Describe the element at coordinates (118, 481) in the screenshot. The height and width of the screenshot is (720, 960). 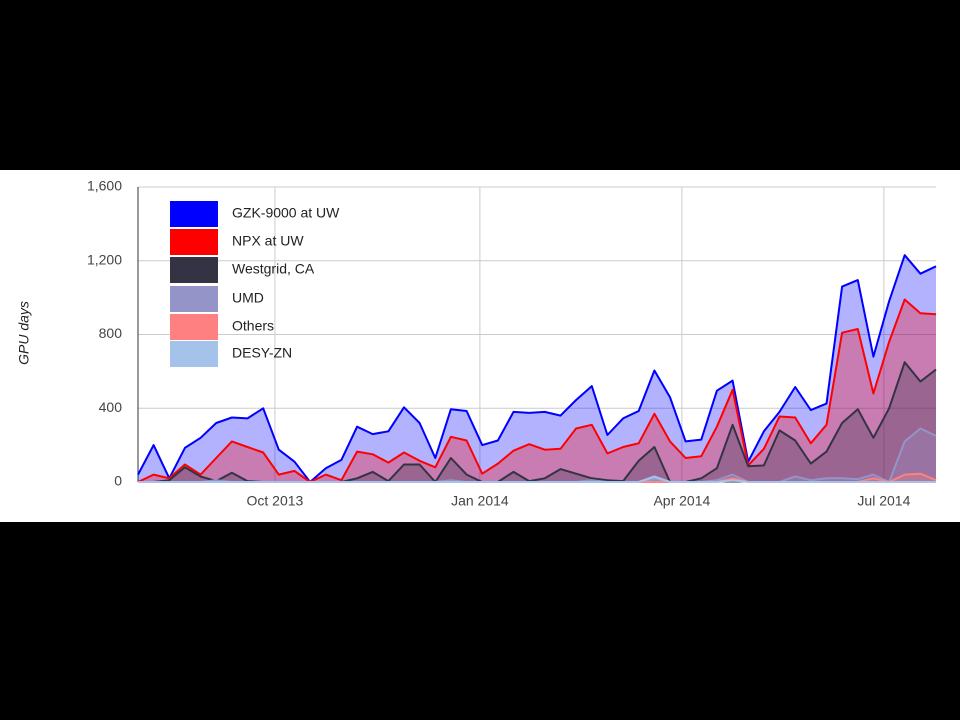
I see `y-tick-label: 0` at that location.